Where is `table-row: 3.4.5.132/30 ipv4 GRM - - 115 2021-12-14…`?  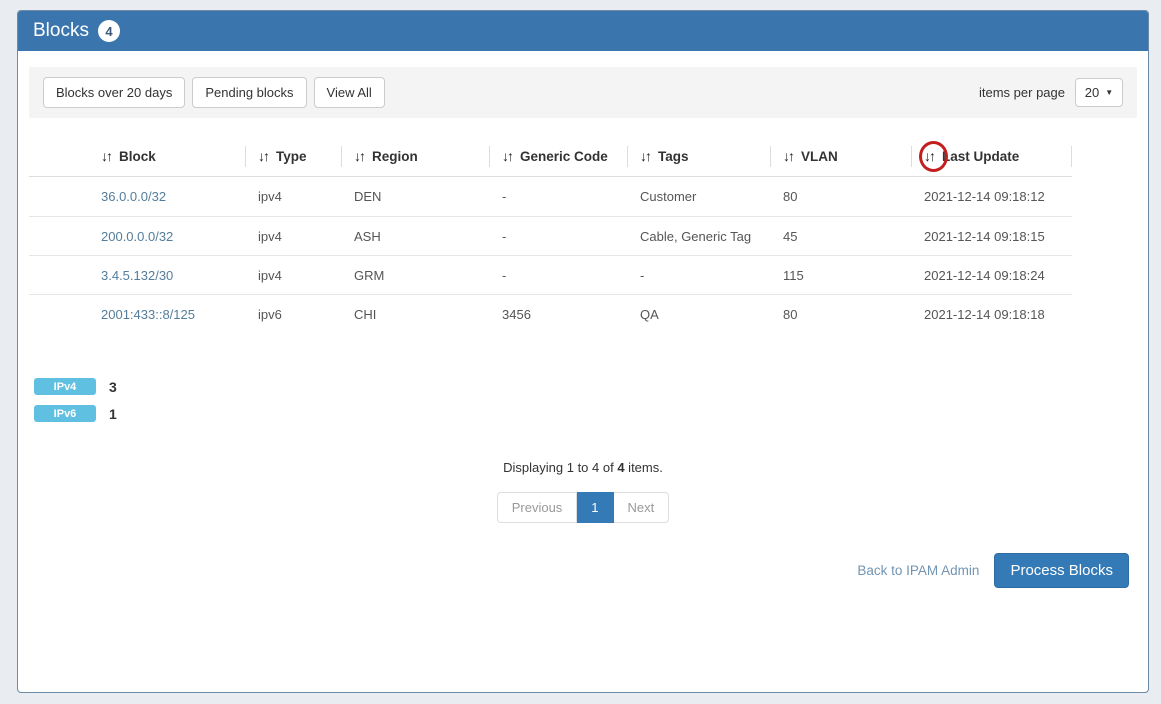 table-row: 3.4.5.132/30 ipv4 GRM - - 115 2021-12-14… is located at coordinates (550, 274).